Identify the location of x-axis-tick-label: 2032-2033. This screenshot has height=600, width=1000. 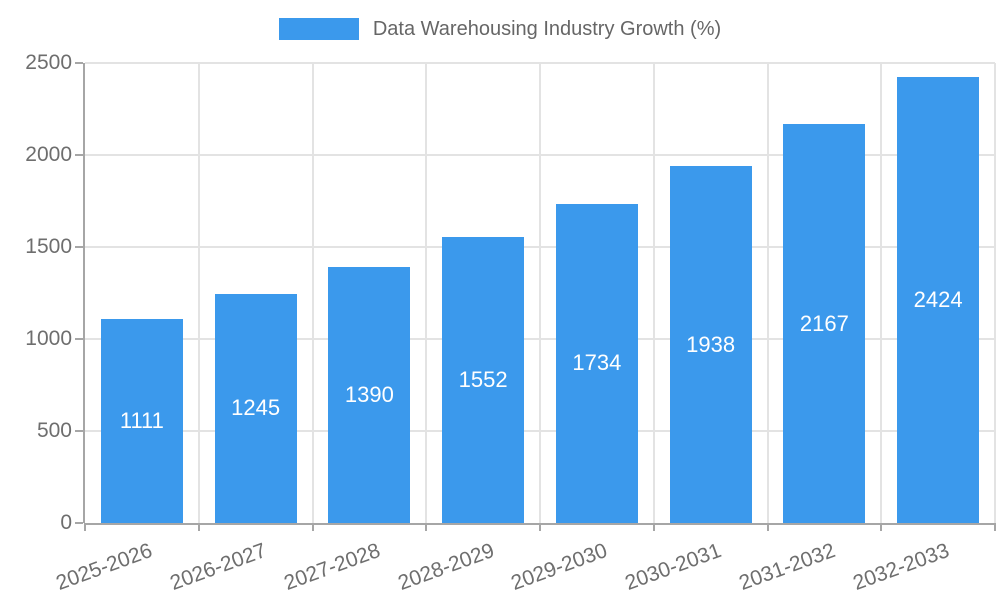
(900, 567).